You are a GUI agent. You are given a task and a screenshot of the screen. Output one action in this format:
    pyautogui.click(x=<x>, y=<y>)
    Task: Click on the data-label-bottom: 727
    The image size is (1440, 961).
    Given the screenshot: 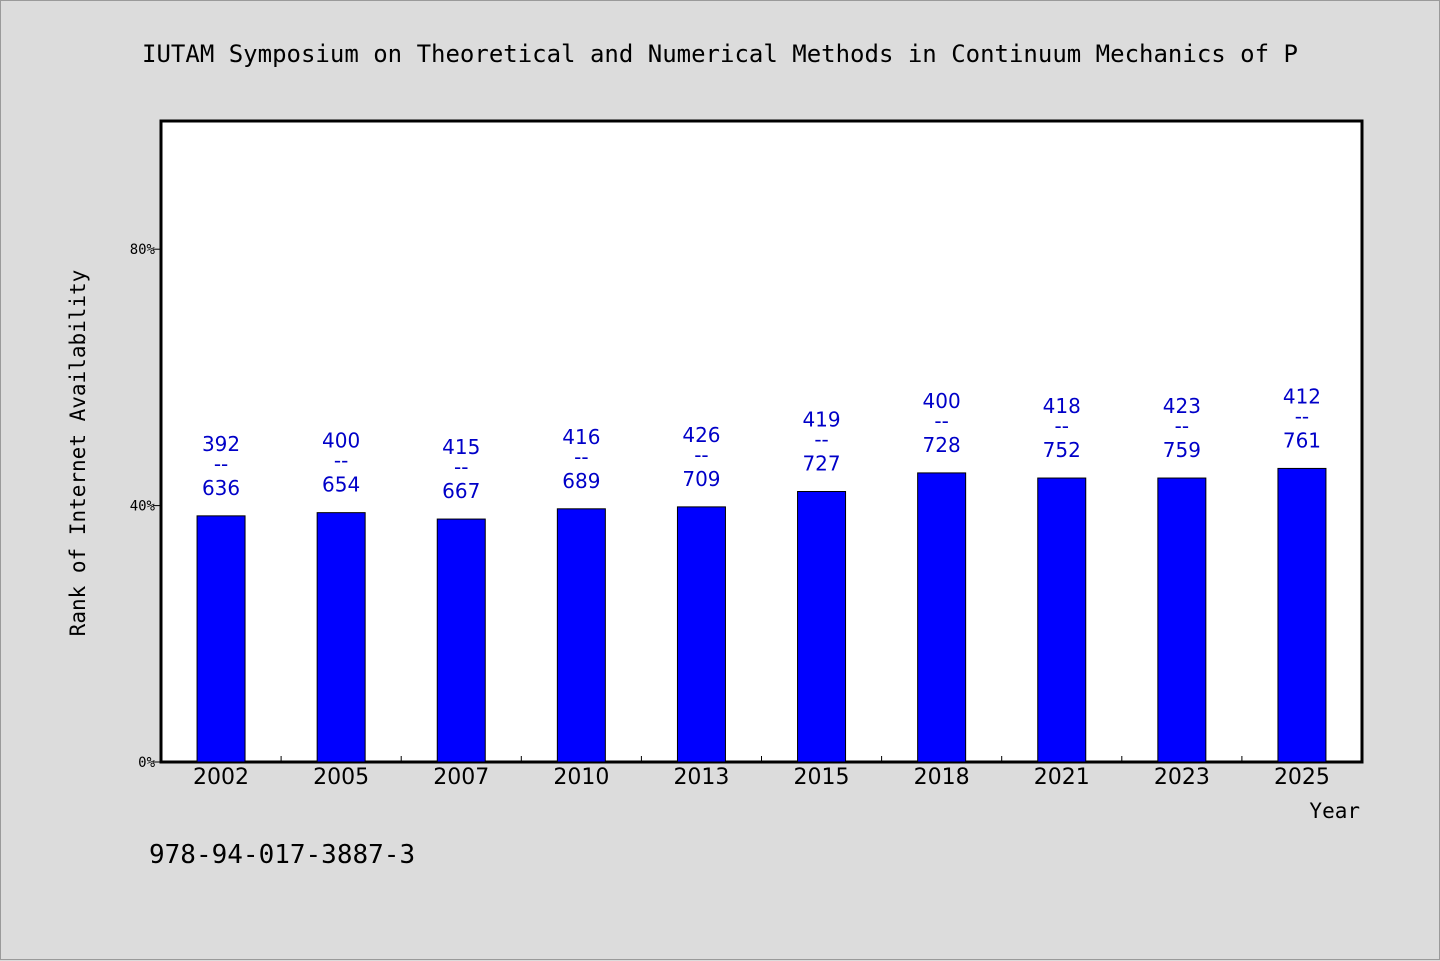 What is the action you would take?
    pyautogui.click(x=821, y=463)
    